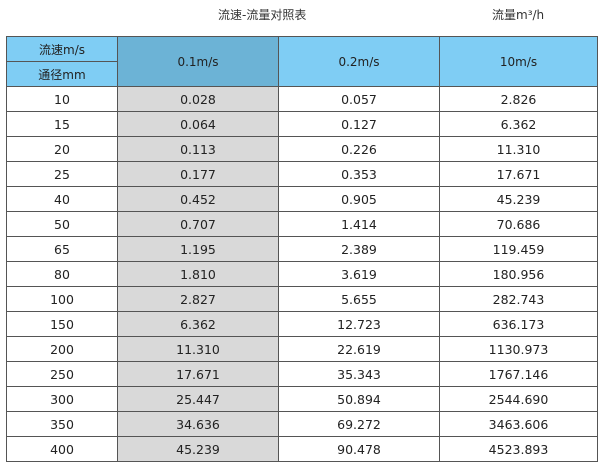 The height and width of the screenshot is (466, 600). I want to click on table-row: 350 34.636 69.272 3463.606, so click(302, 424).